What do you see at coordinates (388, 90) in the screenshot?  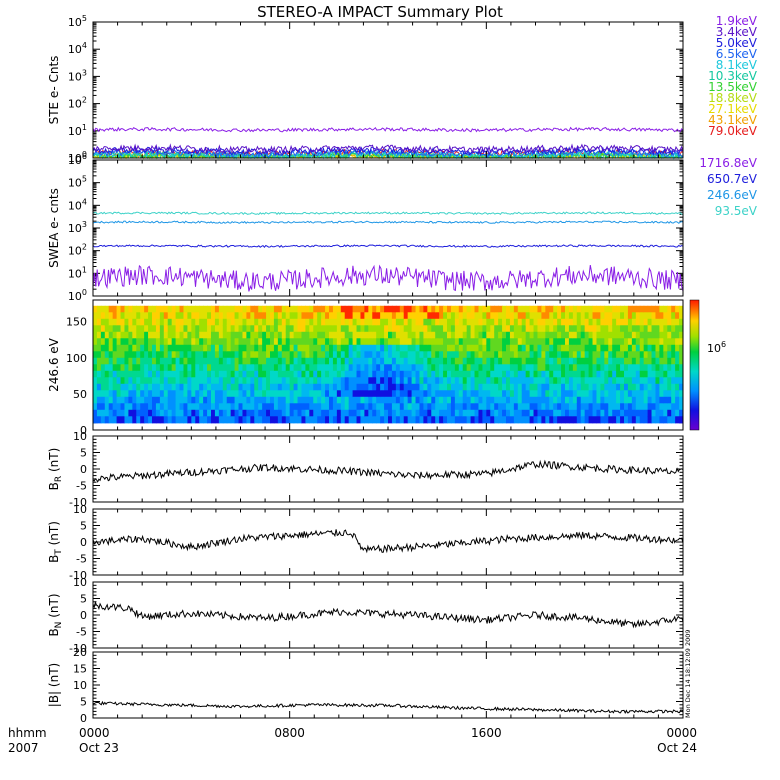 I see `ste-panel` at bounding box center [388, 90].